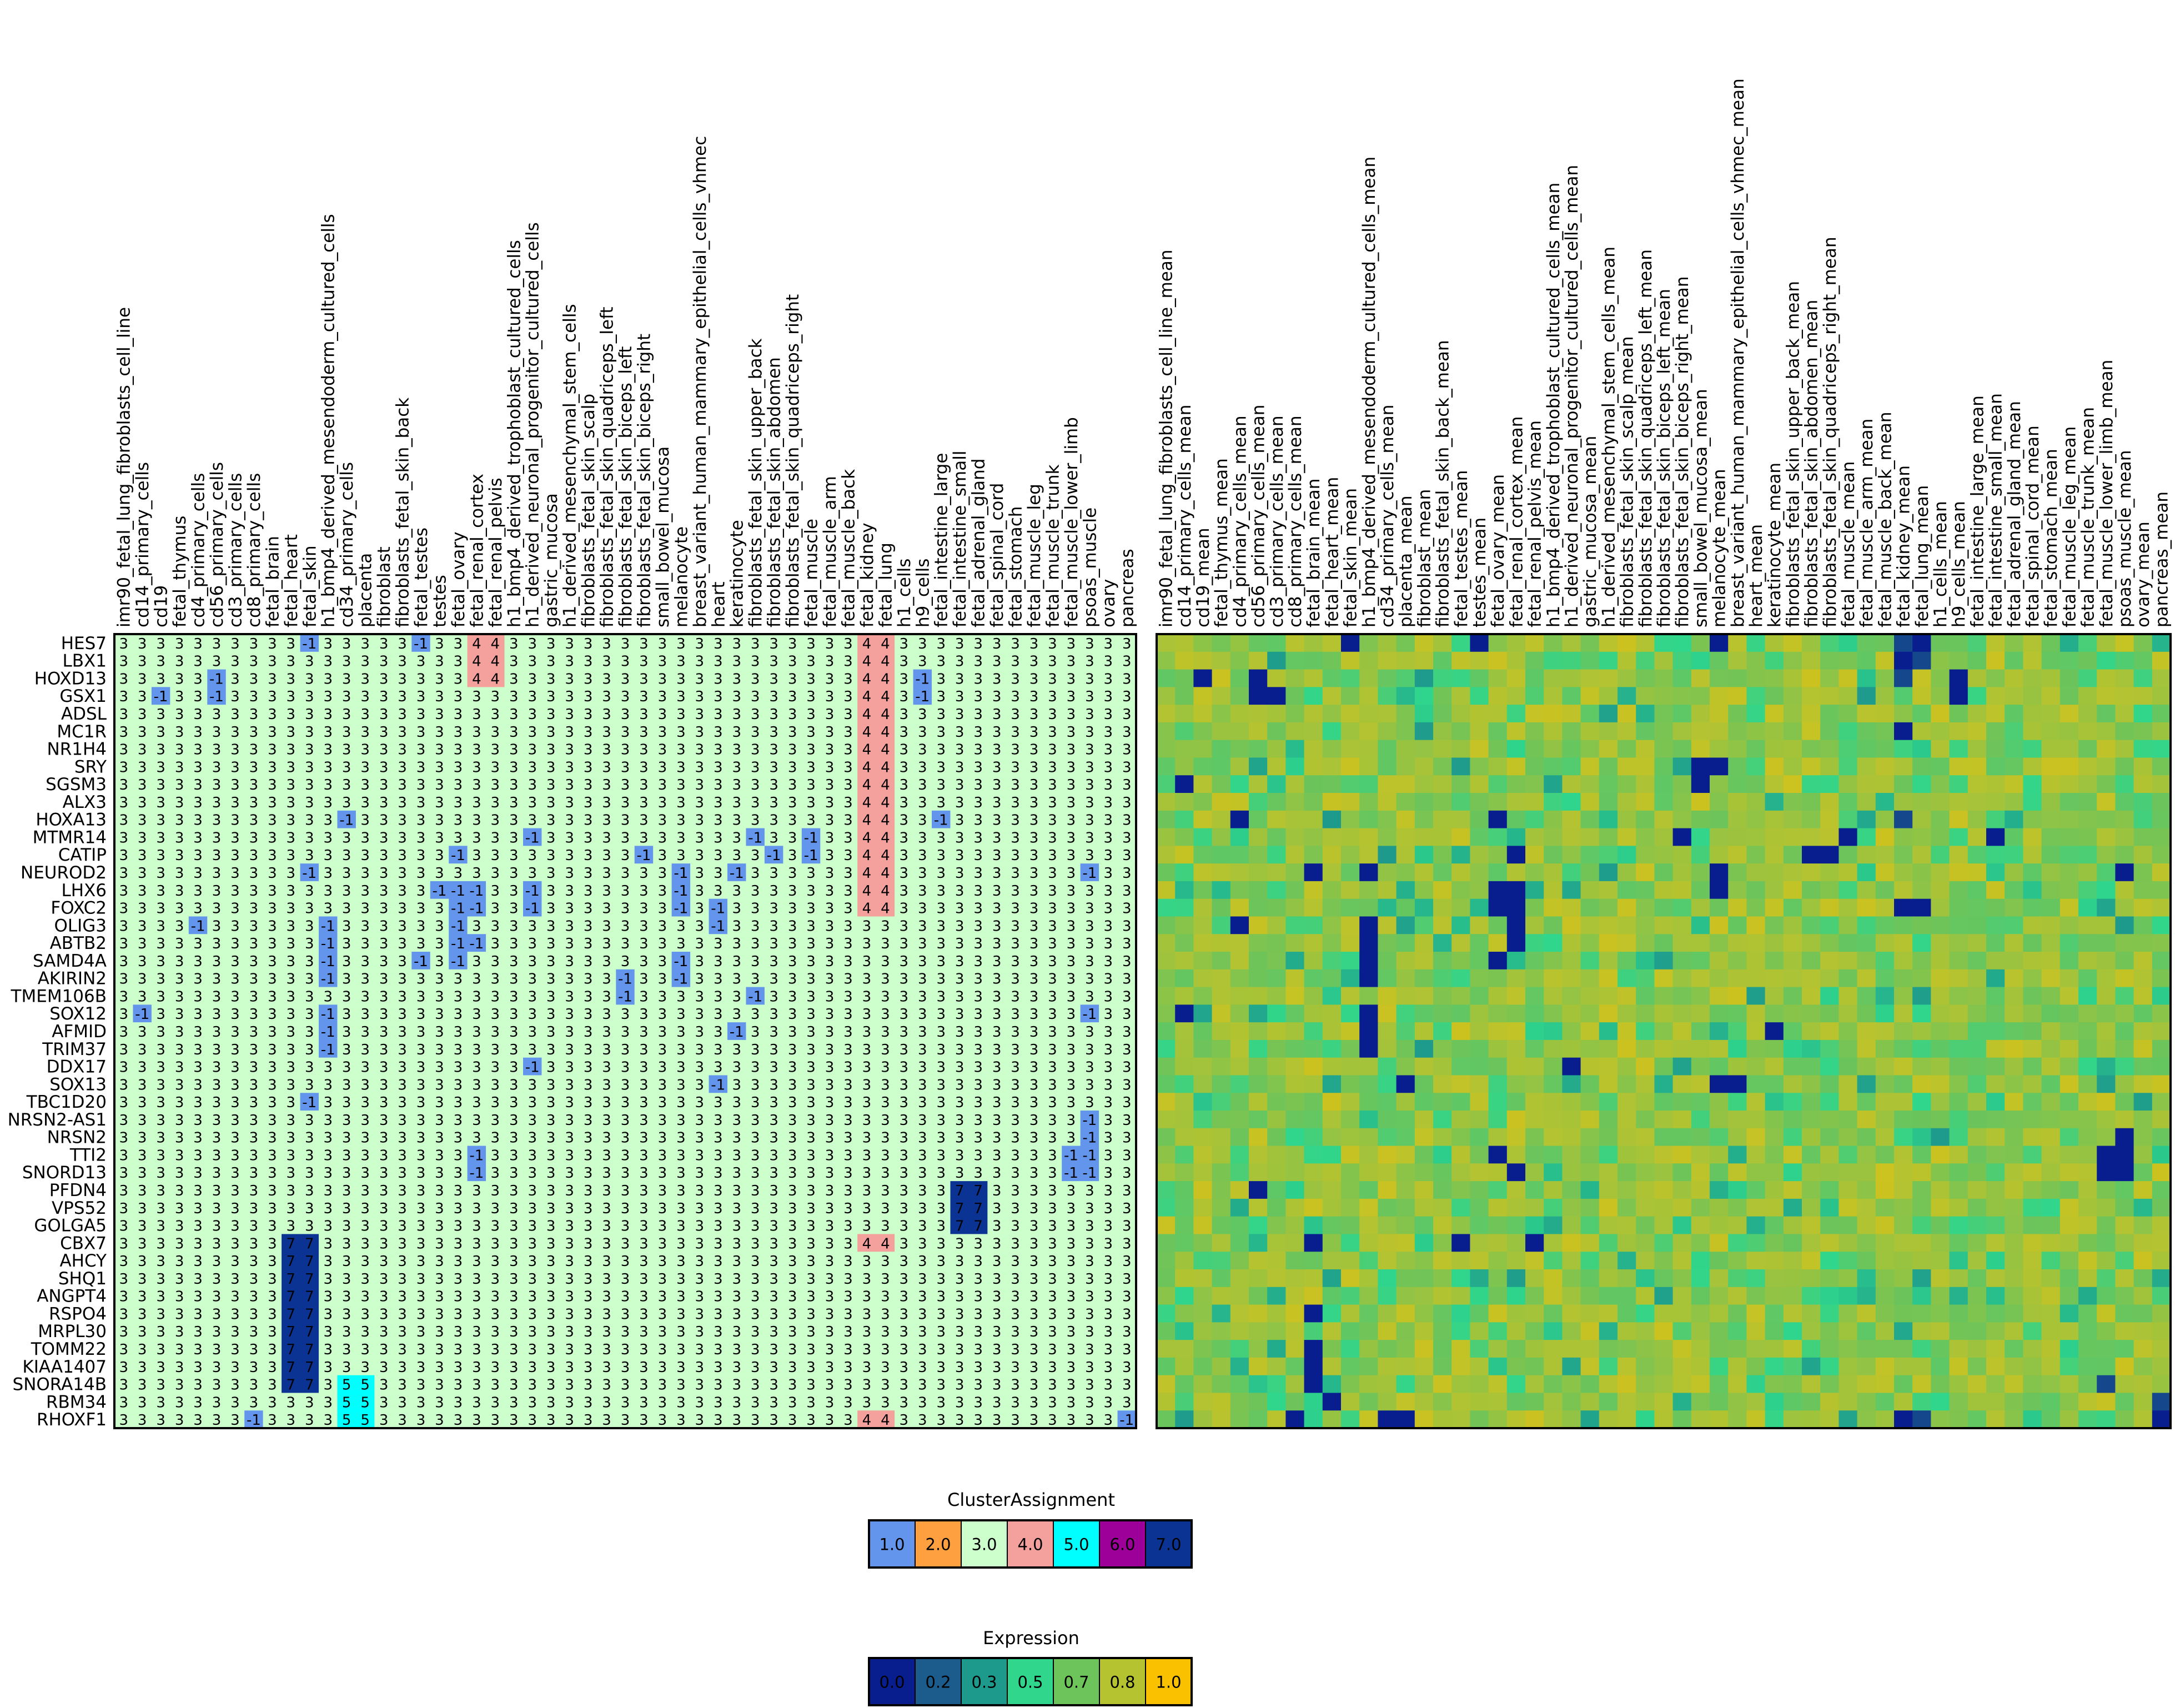  What do you see at coordinates (79, 1208) in the screenshot?
I see `row-label: VPS52` at bounding box center [79, 1208].